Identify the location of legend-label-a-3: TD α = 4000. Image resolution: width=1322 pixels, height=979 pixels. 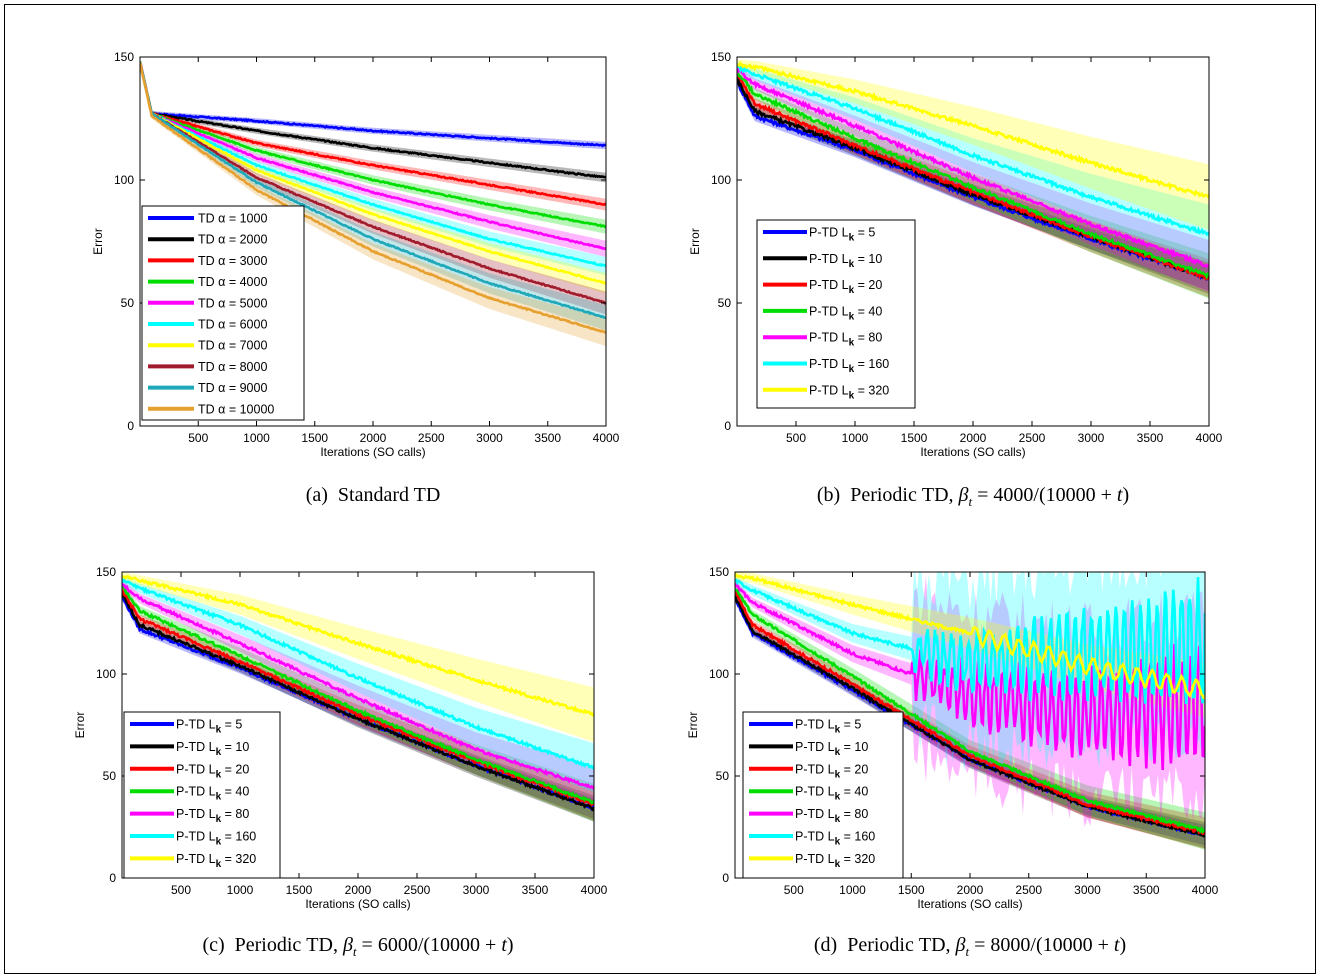
(232, 282).